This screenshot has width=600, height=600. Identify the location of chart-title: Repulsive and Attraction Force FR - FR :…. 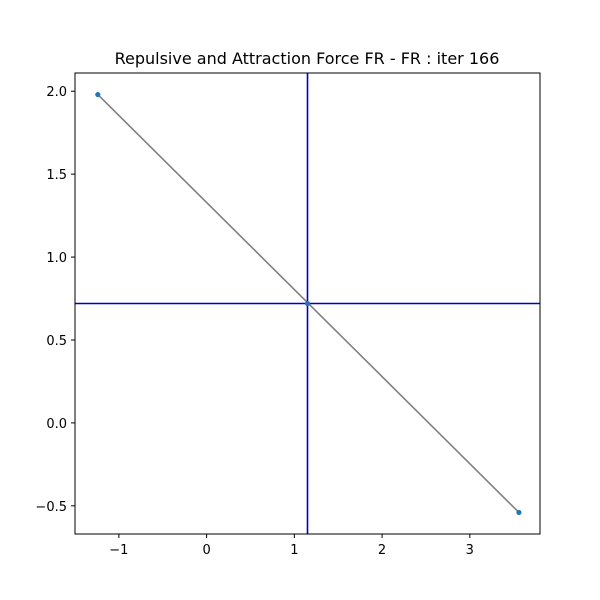
(307, 58).